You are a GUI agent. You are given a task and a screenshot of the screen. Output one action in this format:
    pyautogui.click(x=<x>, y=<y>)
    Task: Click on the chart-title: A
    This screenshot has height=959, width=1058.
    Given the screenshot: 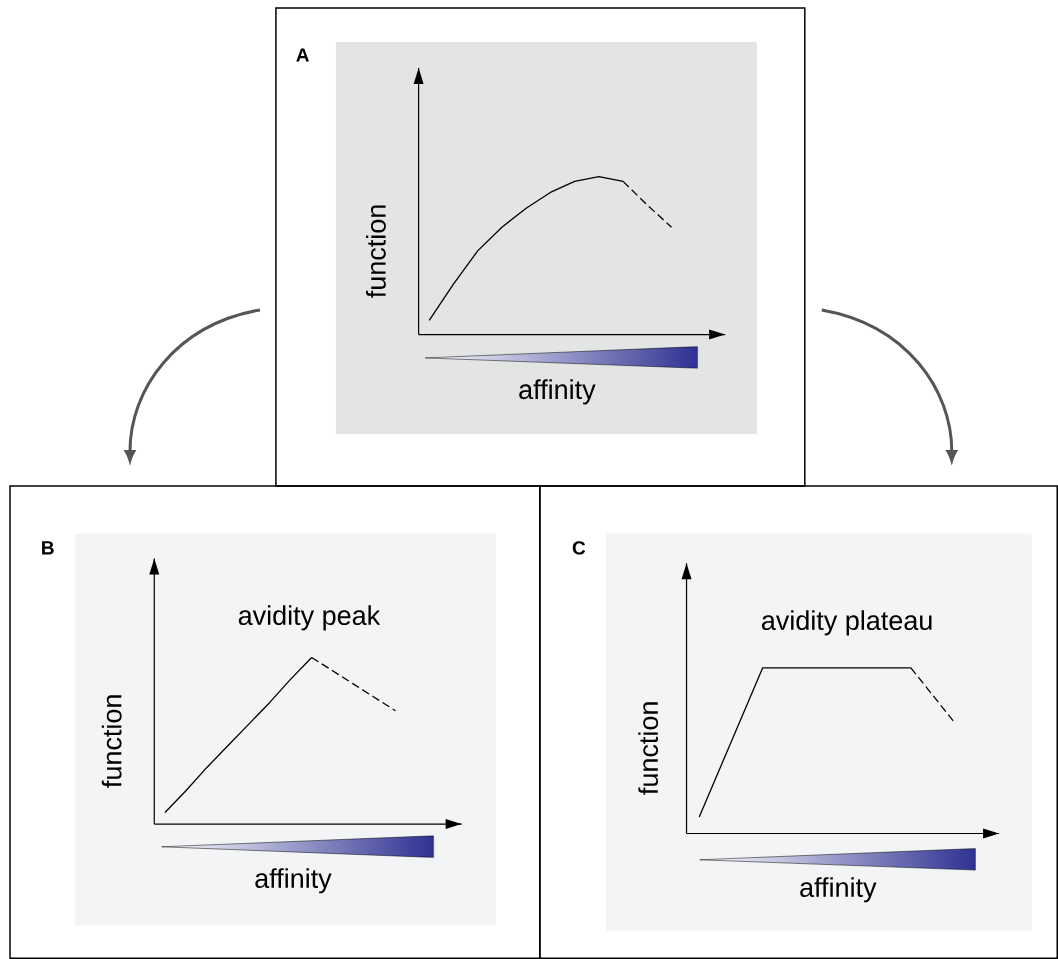 What is the action you would take?
    pyautogui.click(x=302, y=55)
    